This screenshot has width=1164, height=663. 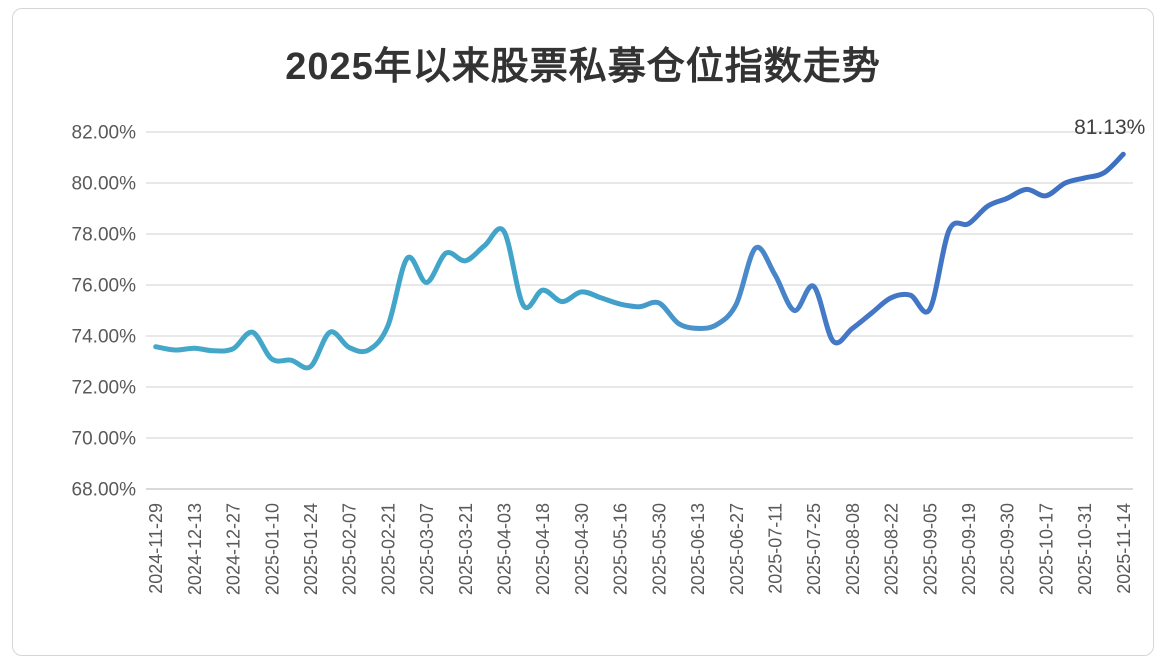 I want to click on x-axis-tick-label: 2024-11-29, so click(x=156, y=548).